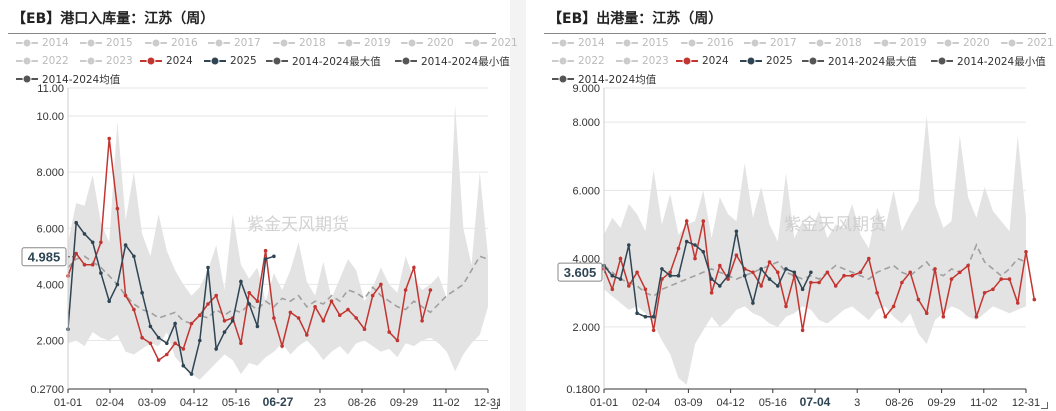 Image resolution: width=1056 pixels, height=411 pixels. Describe the element at coordinates (465, 61) in the screenshot. I see `legend-label: 2014-2024最小值` at that location.